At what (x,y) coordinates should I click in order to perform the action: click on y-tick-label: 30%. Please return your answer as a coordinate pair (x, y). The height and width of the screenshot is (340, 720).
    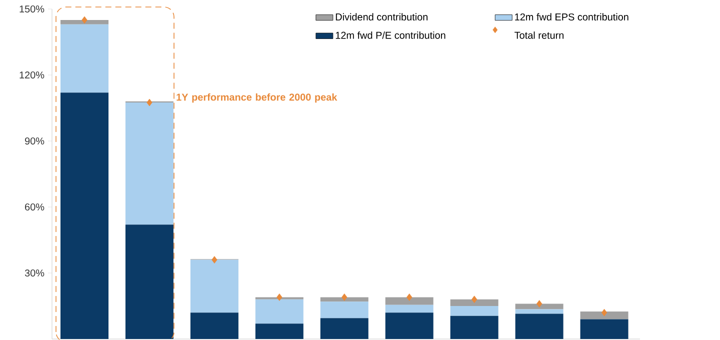
    Looking at the image, I should click on (34, 273).